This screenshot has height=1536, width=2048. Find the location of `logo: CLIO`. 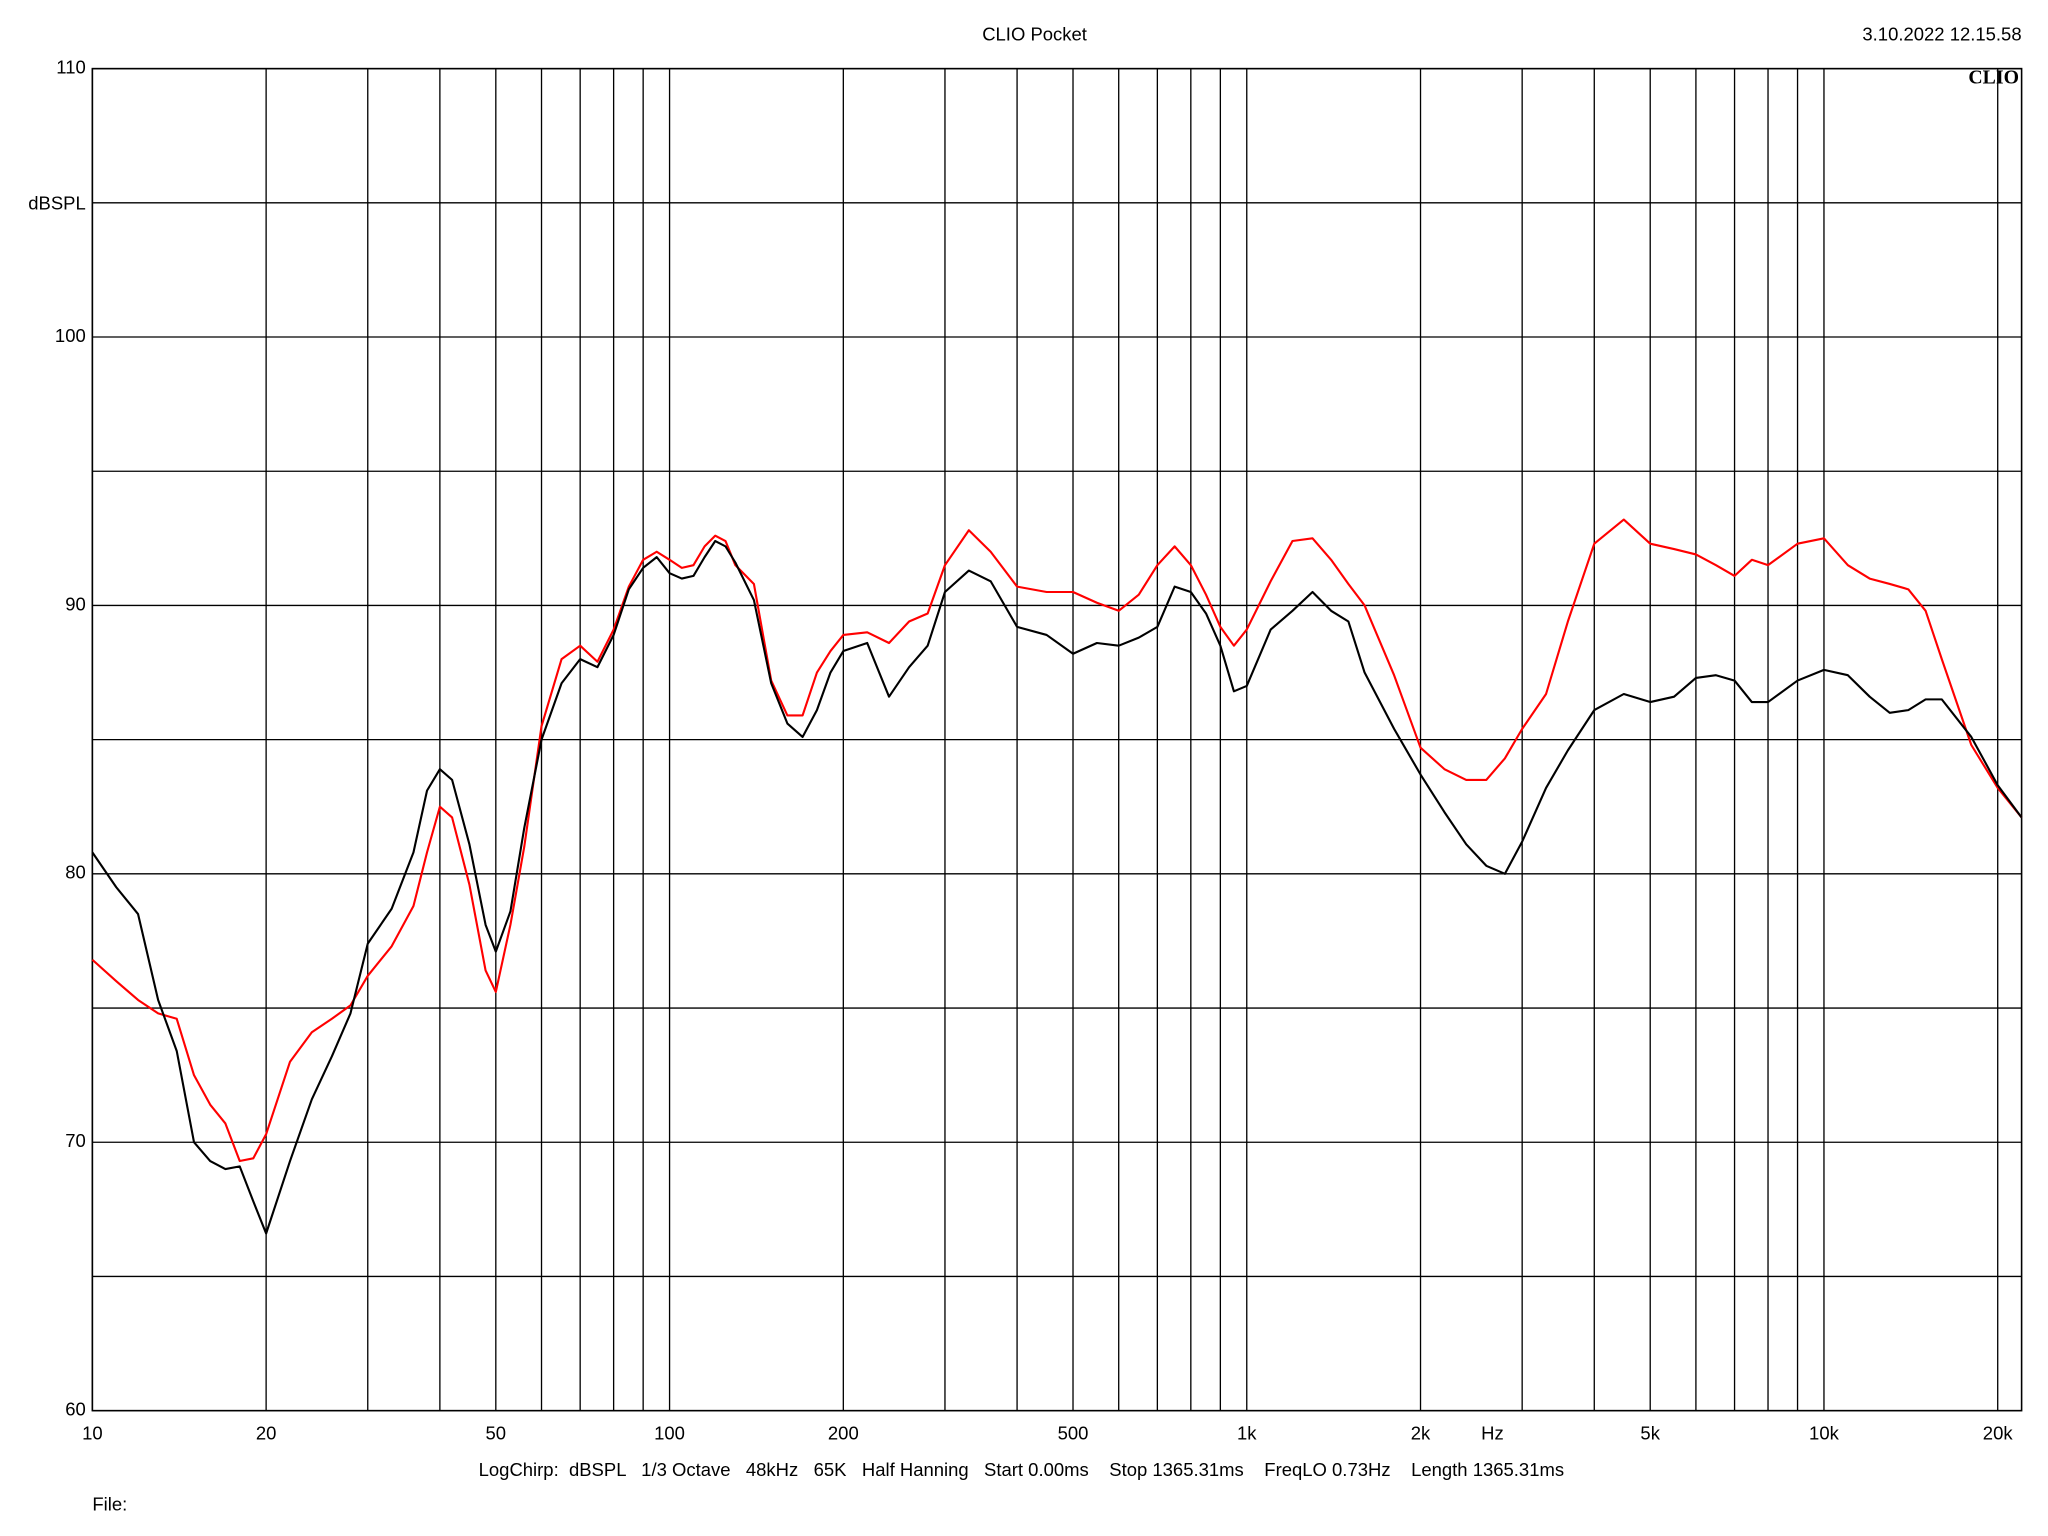

logo: CLIO is located at coordinates (1993, 78).